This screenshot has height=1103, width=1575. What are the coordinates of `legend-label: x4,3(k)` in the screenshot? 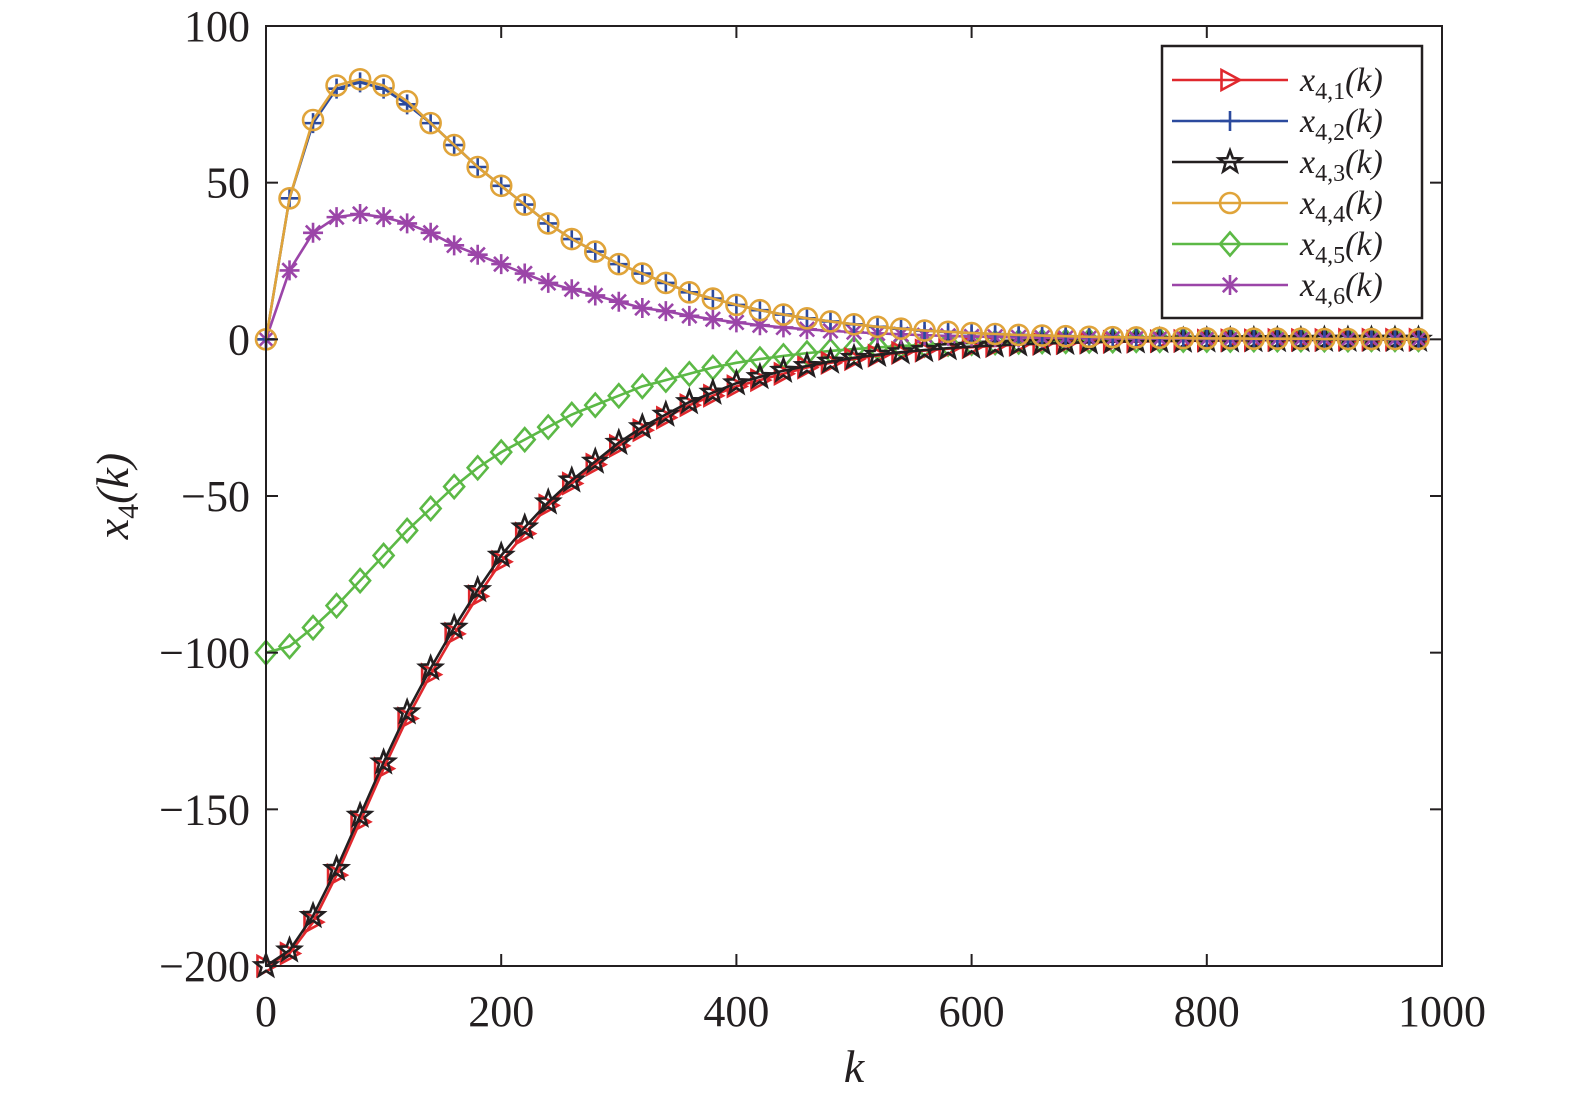 It's located at (1341, 165).